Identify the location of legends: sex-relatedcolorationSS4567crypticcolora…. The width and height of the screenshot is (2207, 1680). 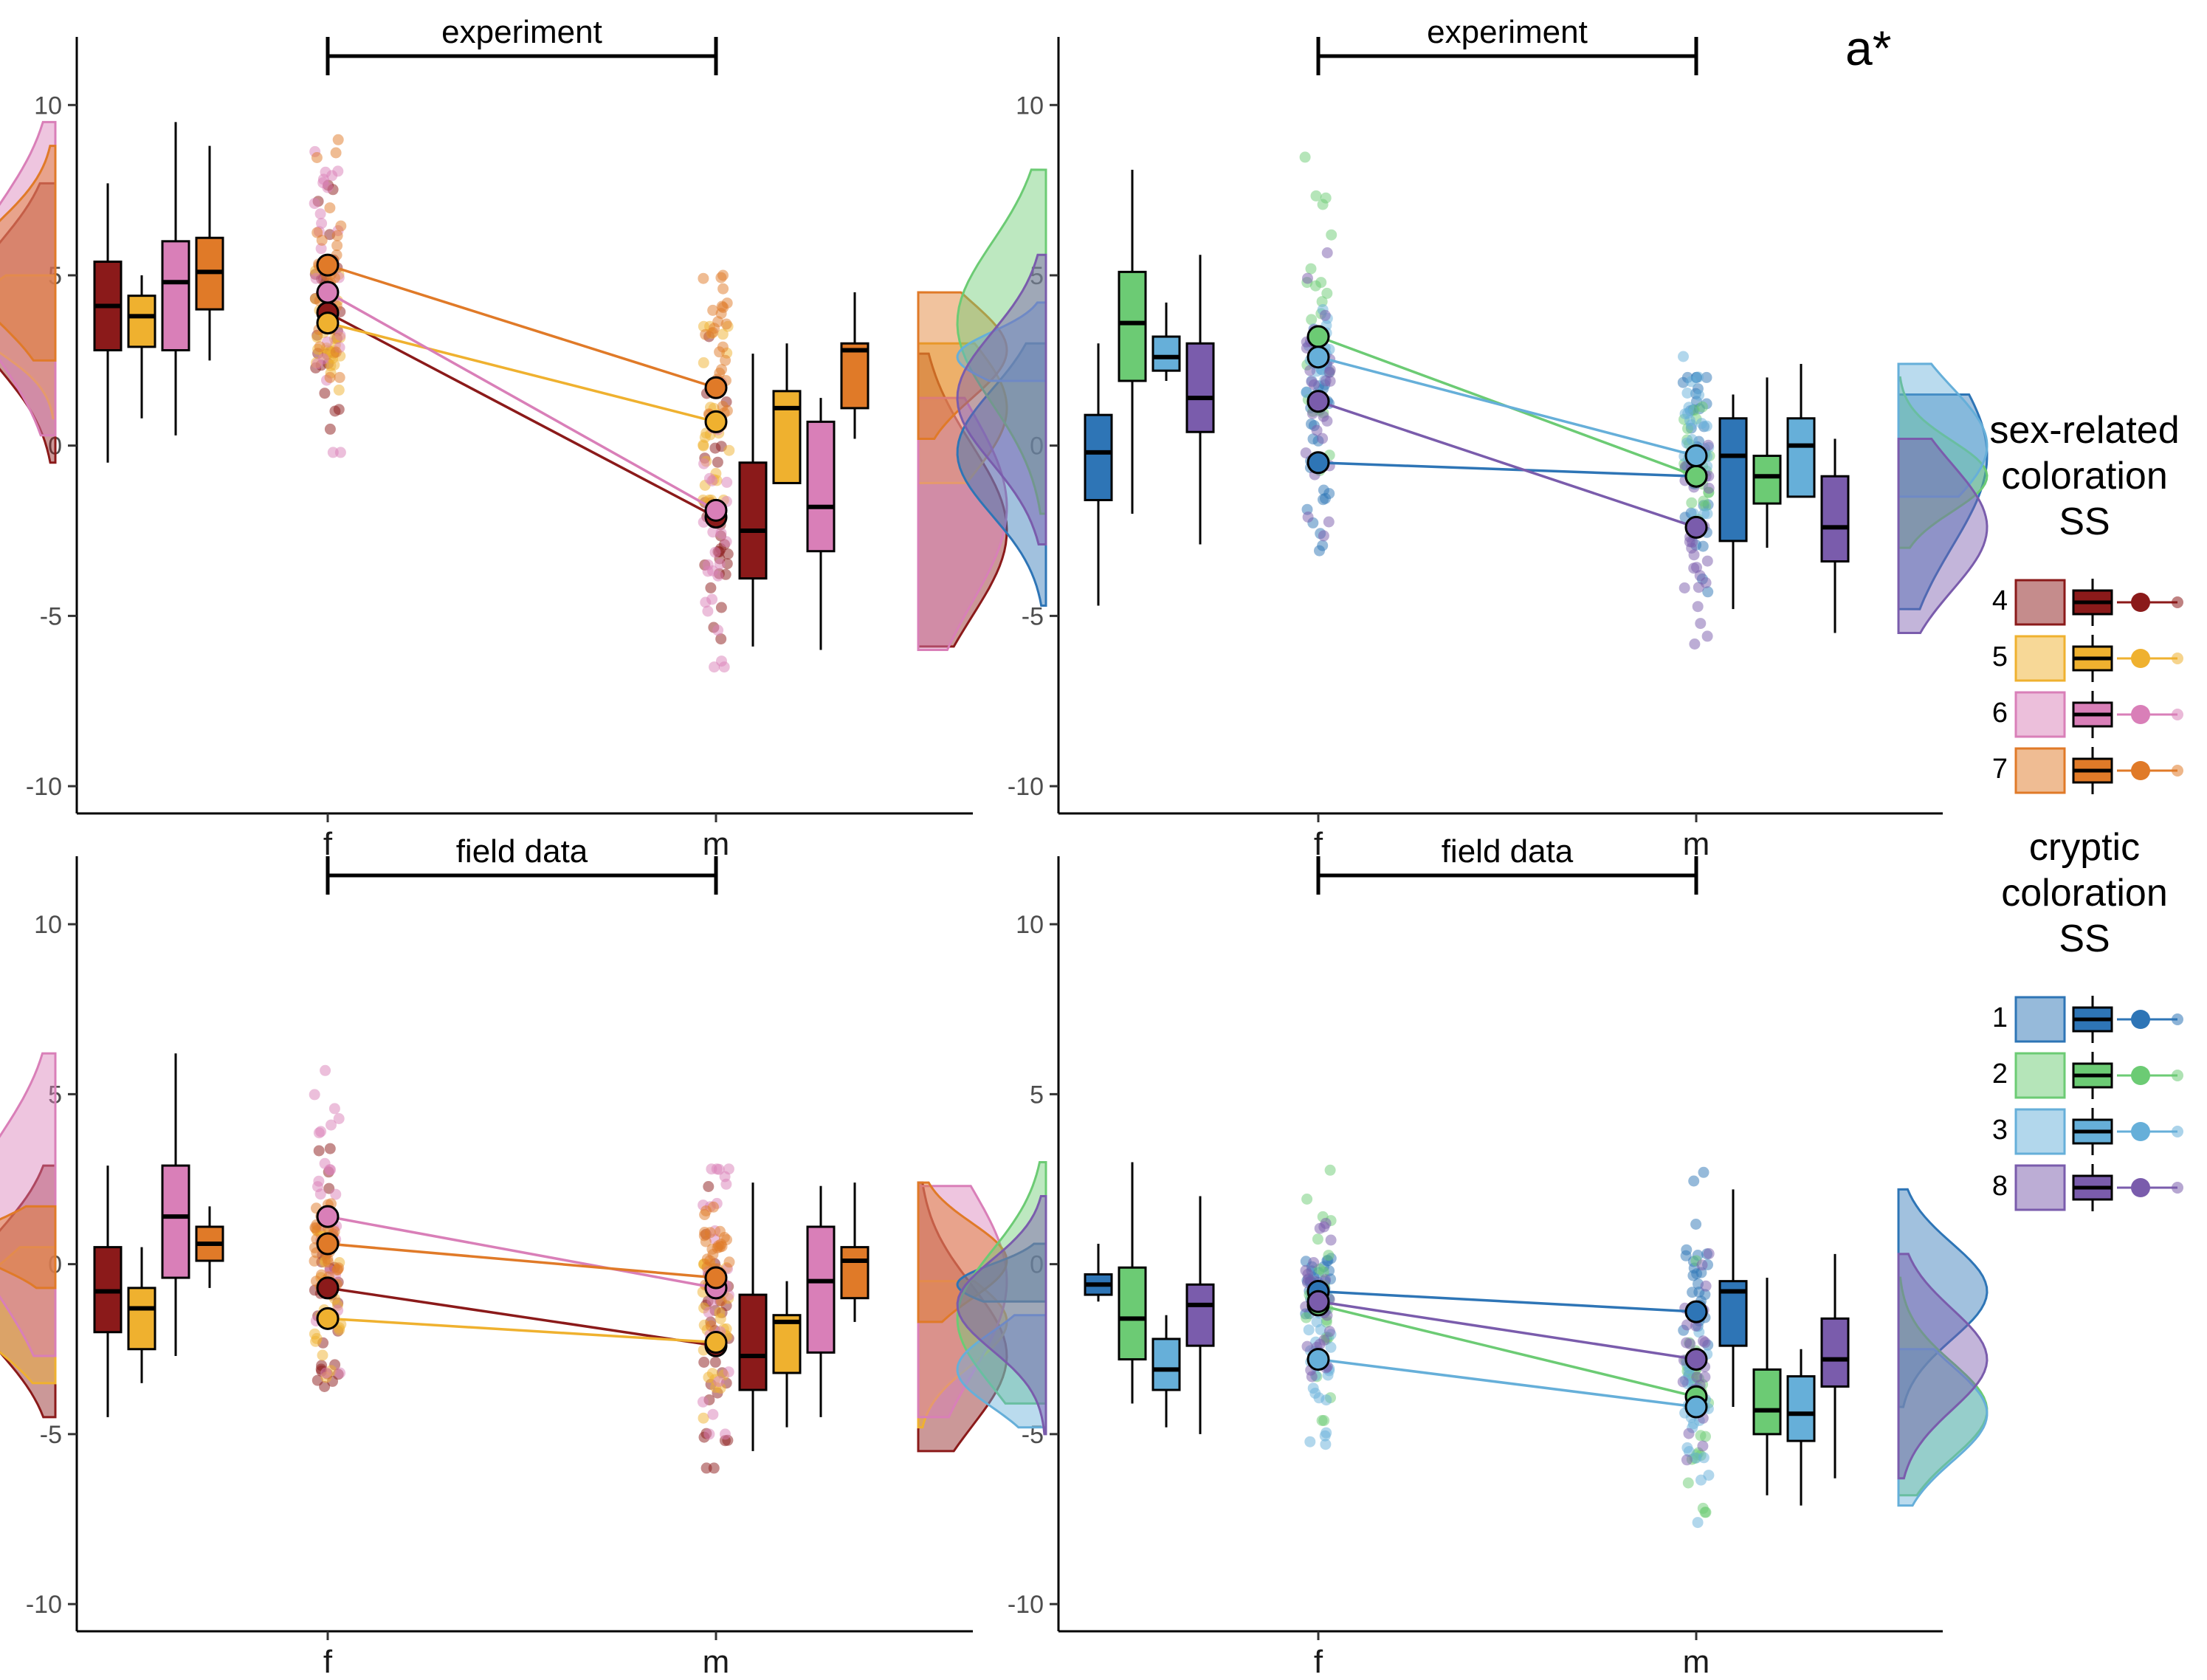
(2086, 810).